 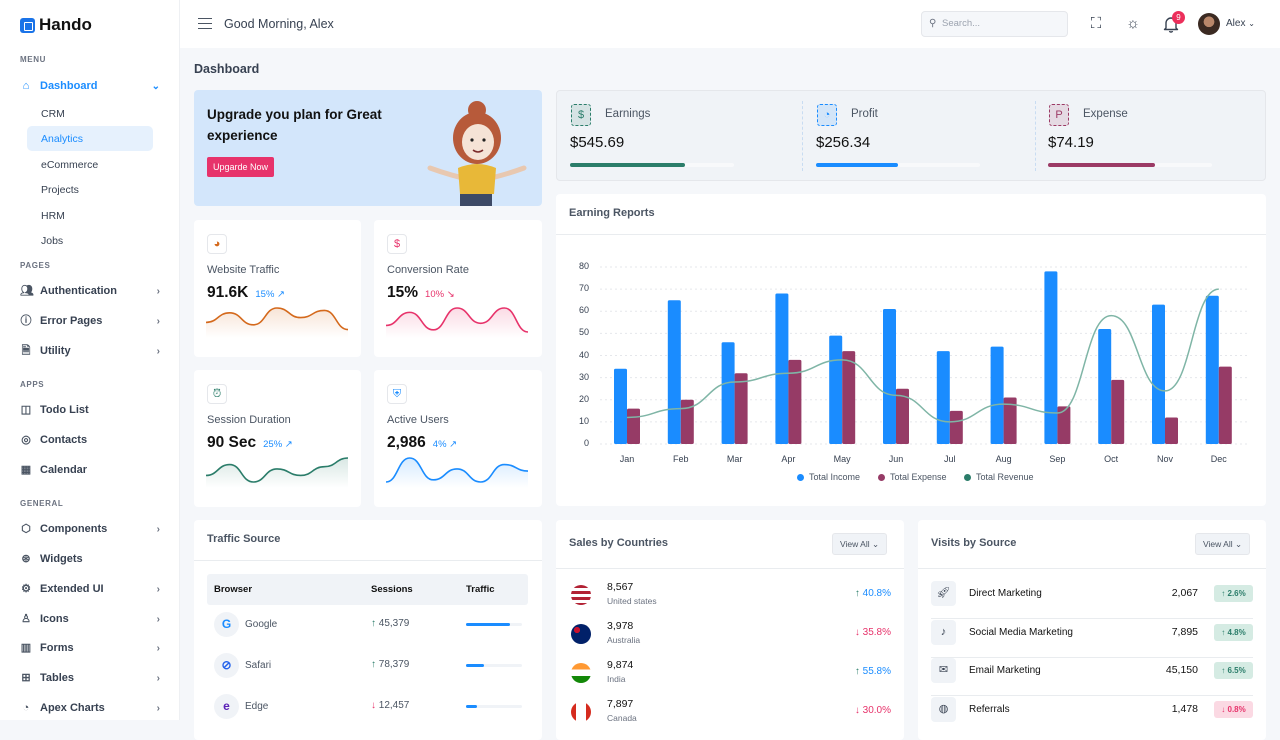 I want to click on x-tick: Aug, so click(x=1004, y=459).